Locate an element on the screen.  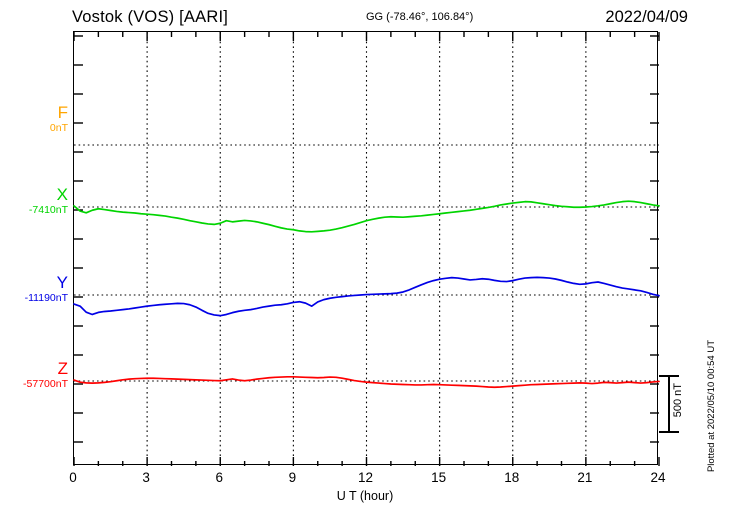
trace-Z is located at coordinates (366, 382).